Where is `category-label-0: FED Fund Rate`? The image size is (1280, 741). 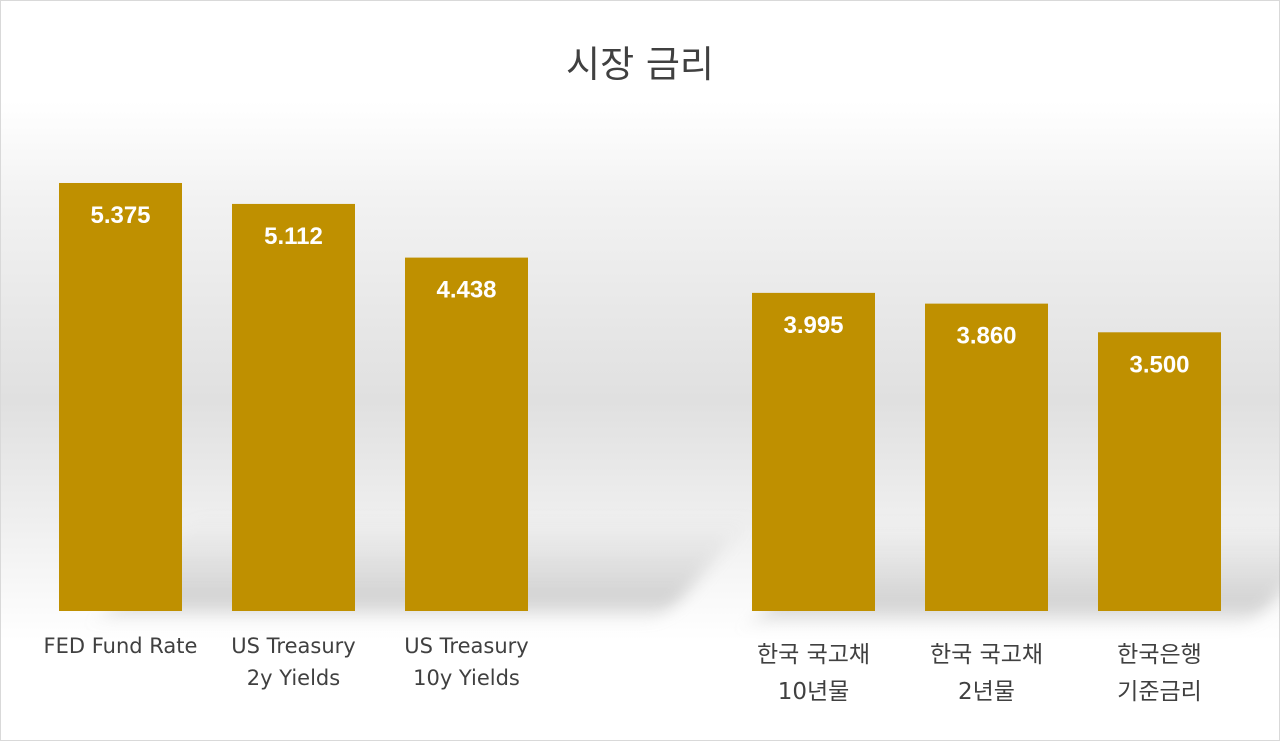
category-label-0: FED Fund Rate is located at coordinates (121, 646).